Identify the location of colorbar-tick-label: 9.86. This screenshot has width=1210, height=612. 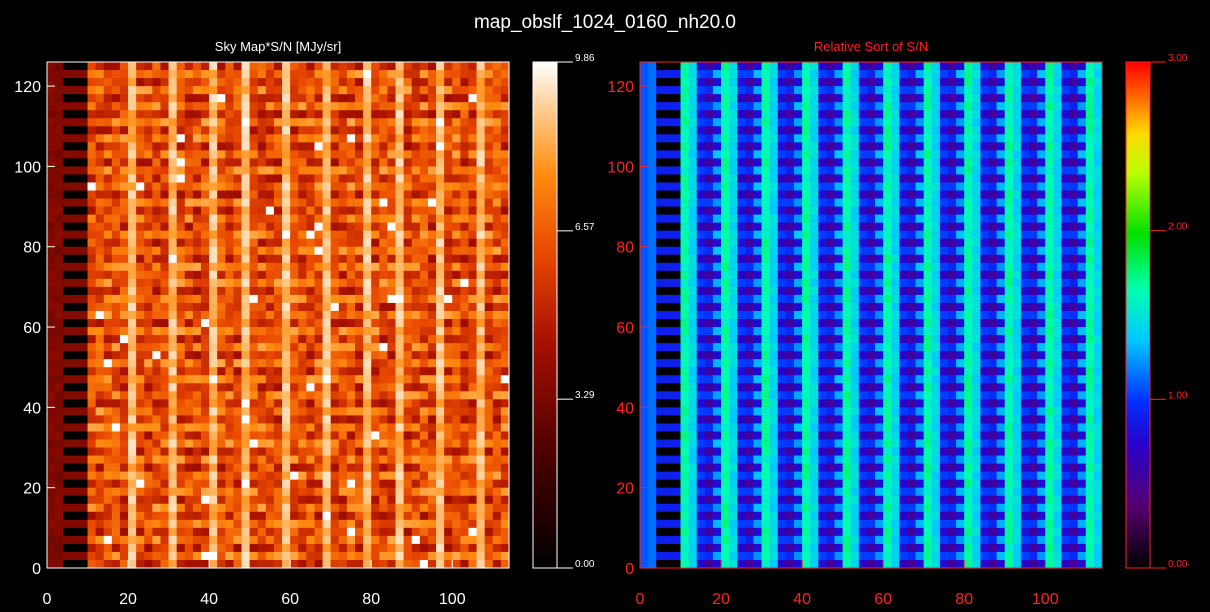
(585, 58).